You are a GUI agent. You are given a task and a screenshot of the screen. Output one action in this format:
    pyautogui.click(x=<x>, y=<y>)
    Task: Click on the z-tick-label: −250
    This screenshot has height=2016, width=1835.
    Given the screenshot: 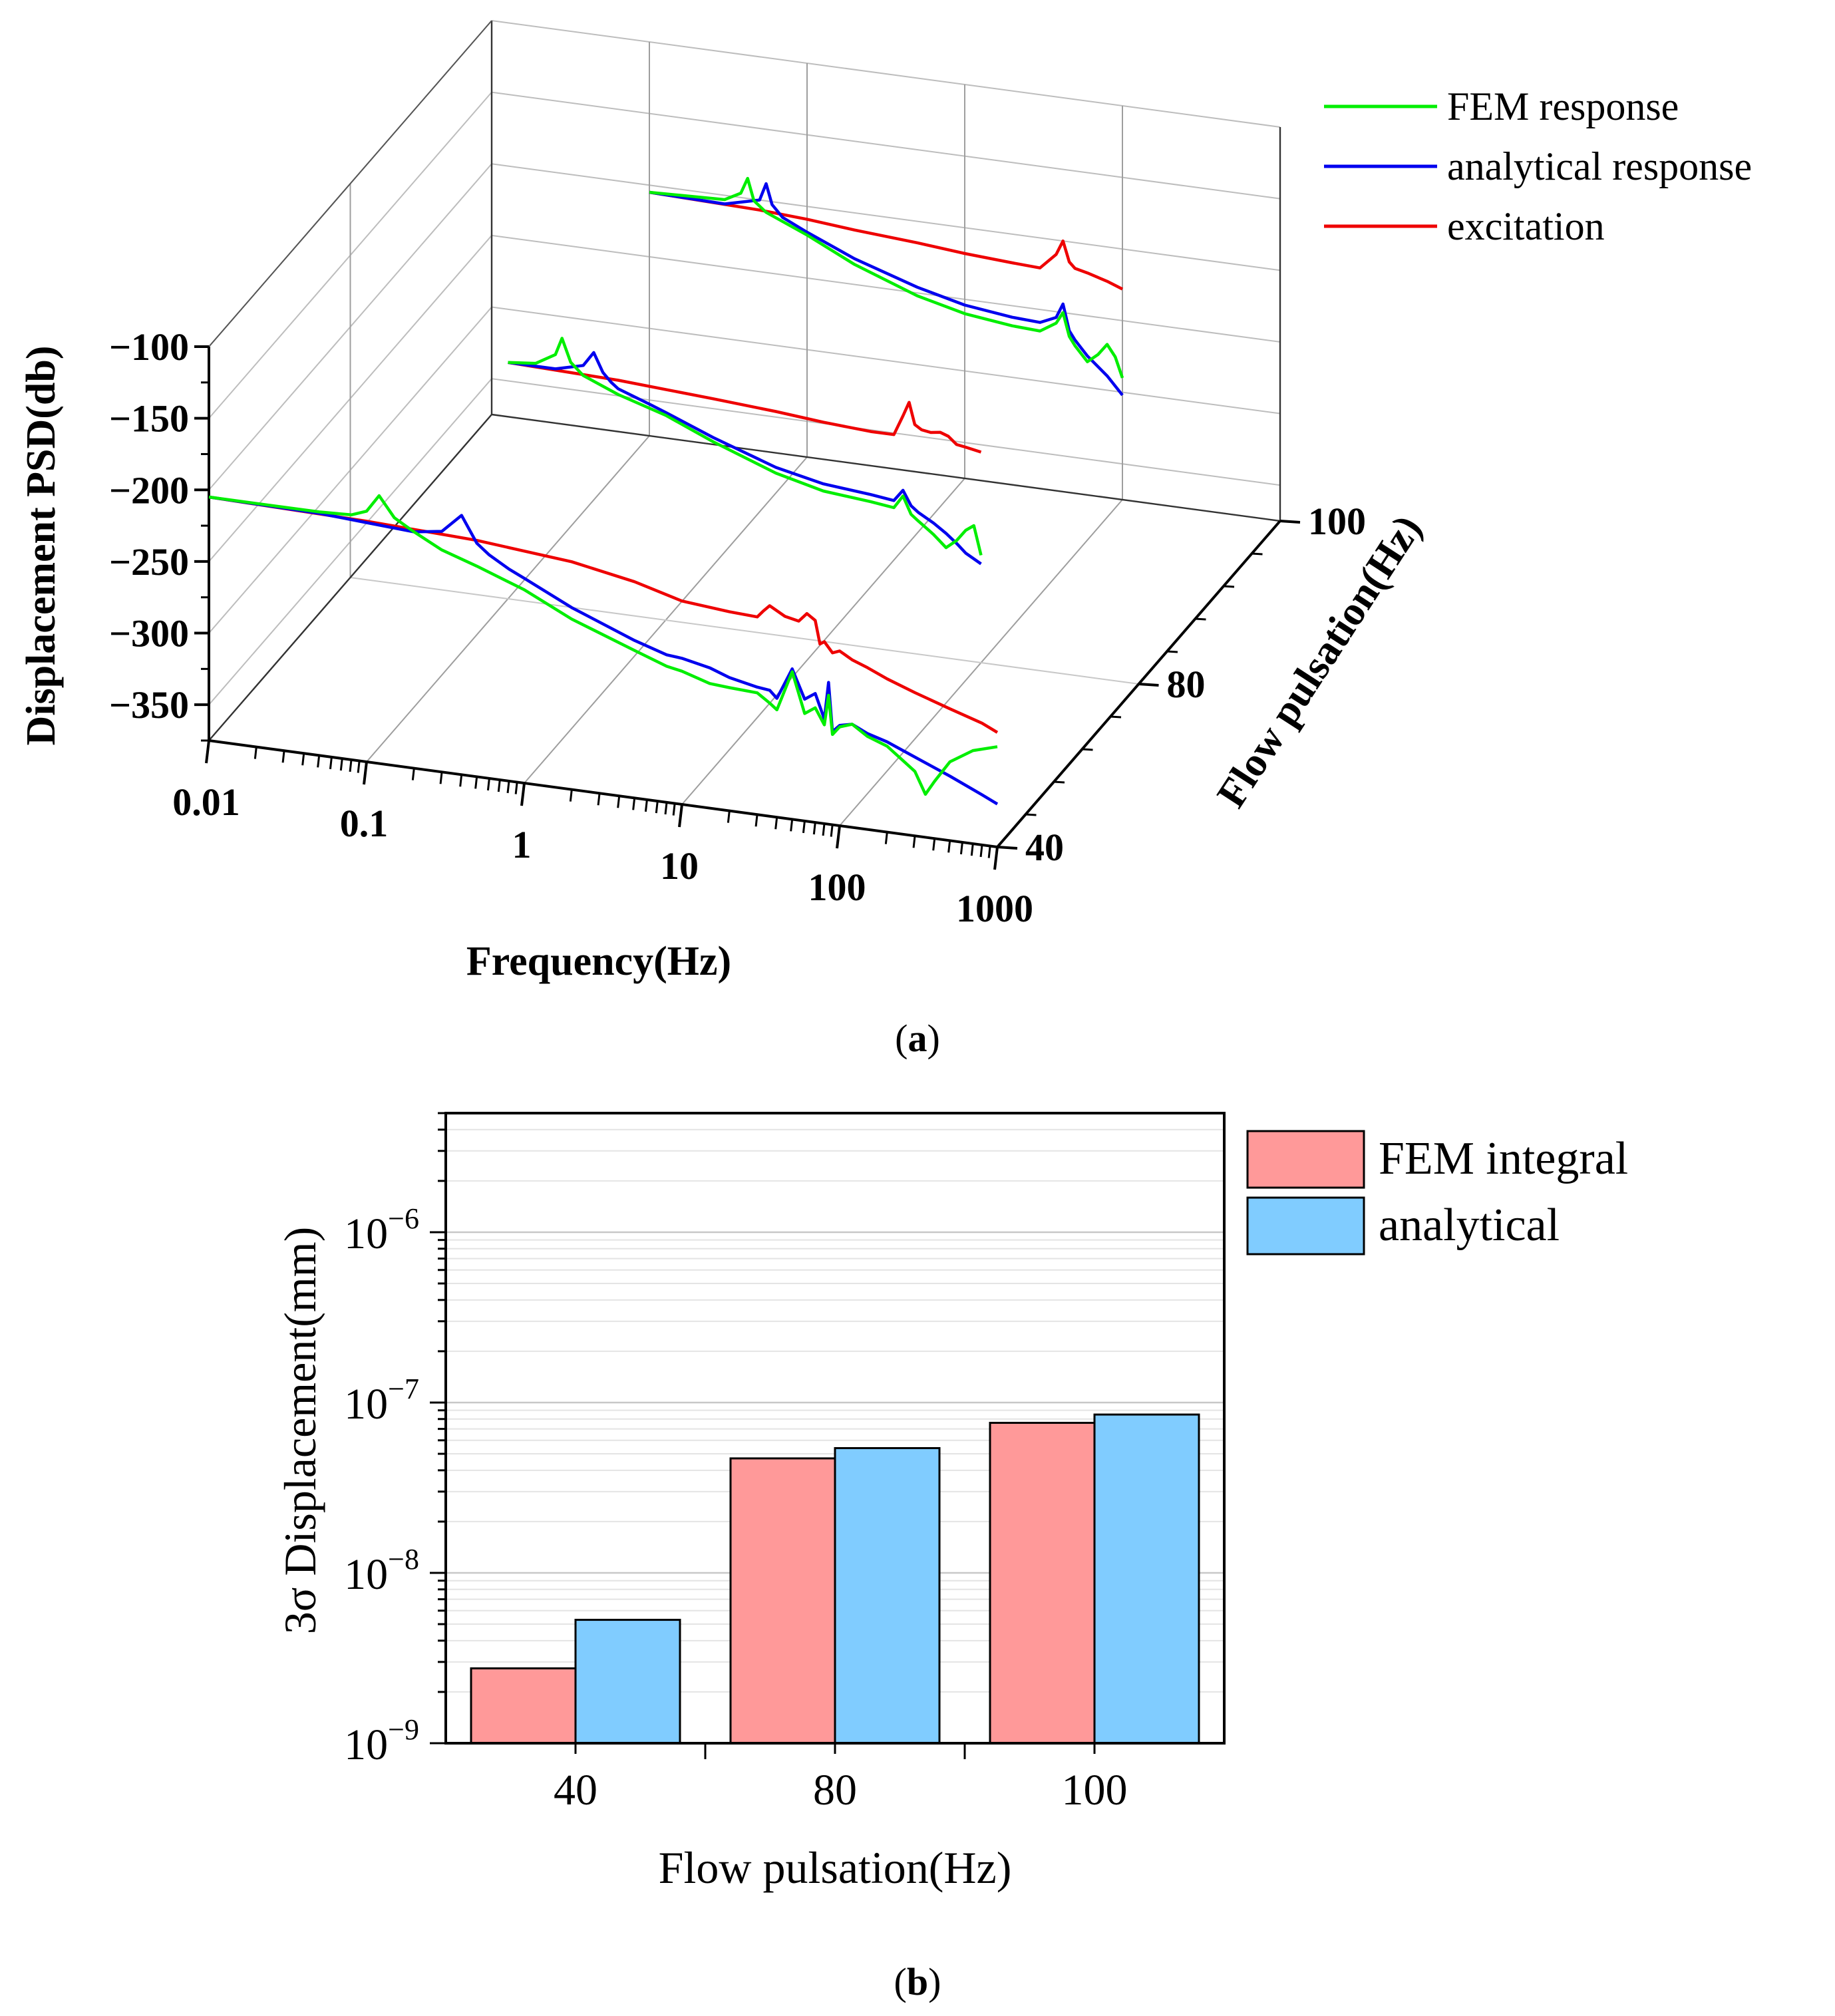 What is the action you would take?
    pyautogui.click(x=149, y=562)
    